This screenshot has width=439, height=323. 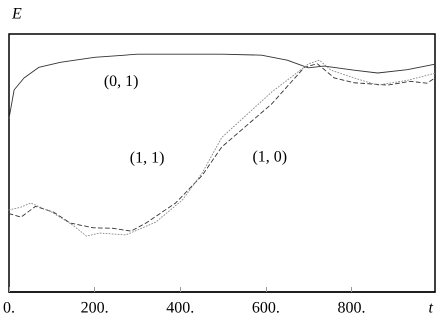 What do you see at coordinates (16, 14) in the screenshot?
I see `y-axis-title: E` at bounding box center [16, 14].